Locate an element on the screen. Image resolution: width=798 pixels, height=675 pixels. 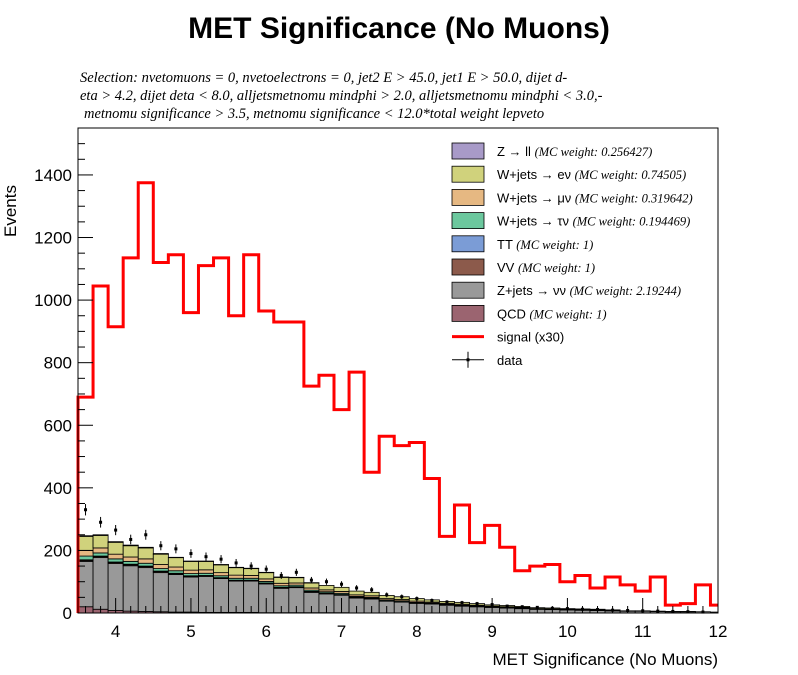
legend-label: VV (MC weight: 1) is located at coordinates (546, 267).